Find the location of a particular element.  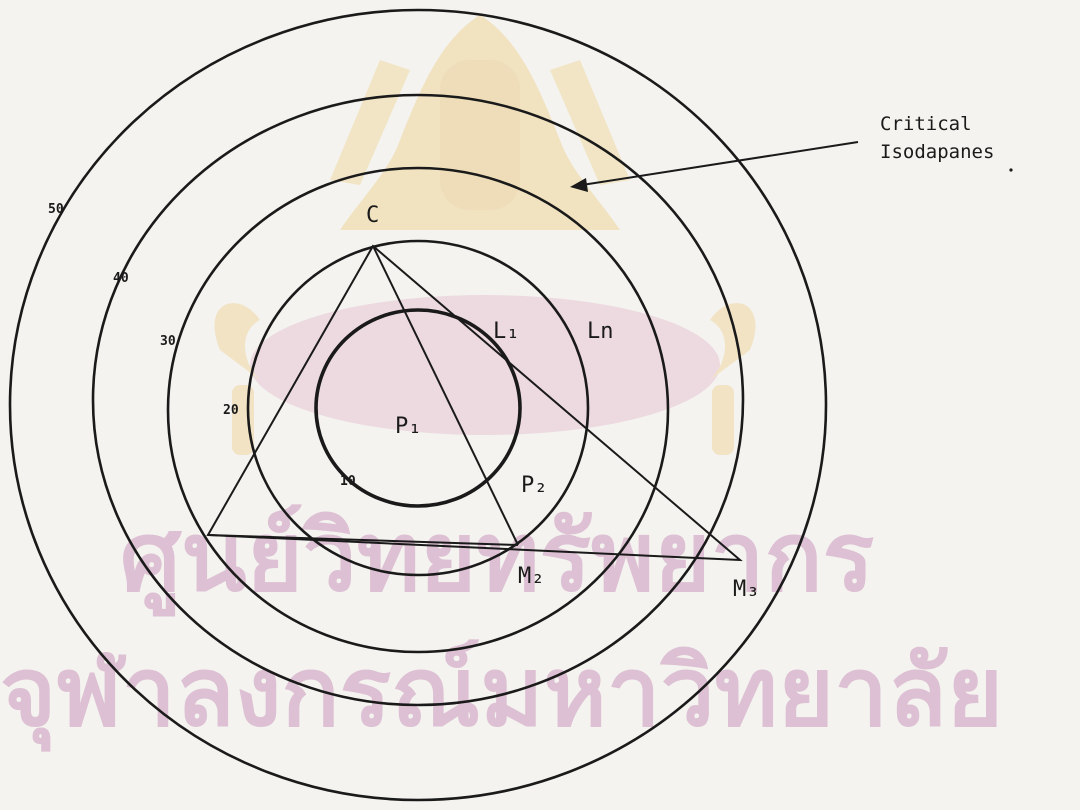

ring-label-10: 10 is located at coordinates (348, 481).